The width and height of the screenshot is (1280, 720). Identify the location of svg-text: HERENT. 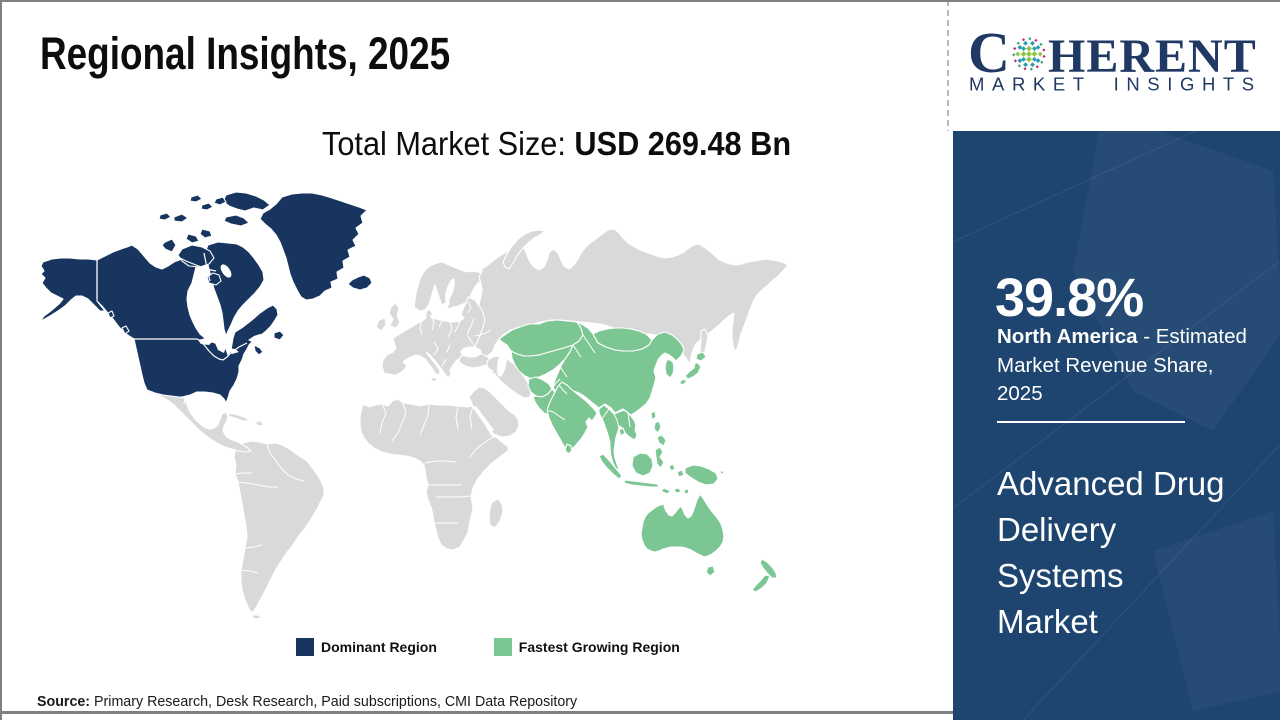
(1152, 56).